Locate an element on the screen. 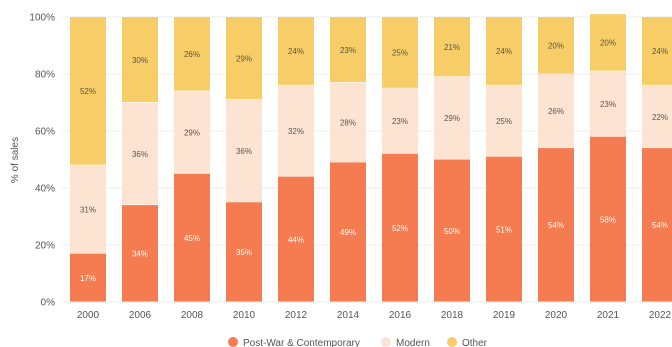 This screenshot has width=672, height=347. x-tick-label: 2006 is located at coordinates (140, 315).